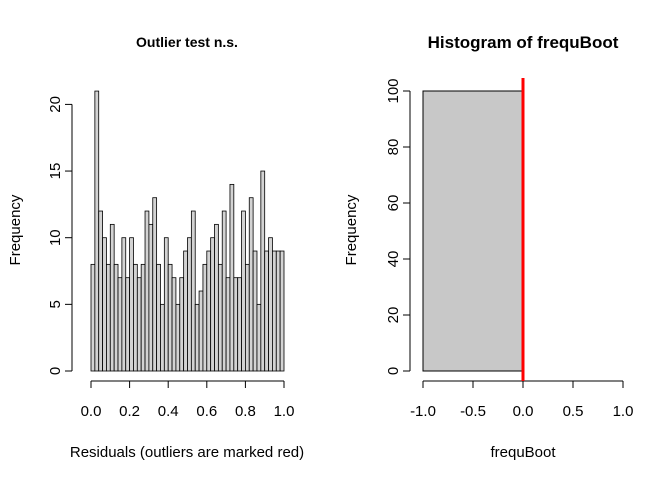 The width and height of the screenshot is (672, 485). I want to click on x-tick-label-frequboot: 0.0, so click(523, 411).